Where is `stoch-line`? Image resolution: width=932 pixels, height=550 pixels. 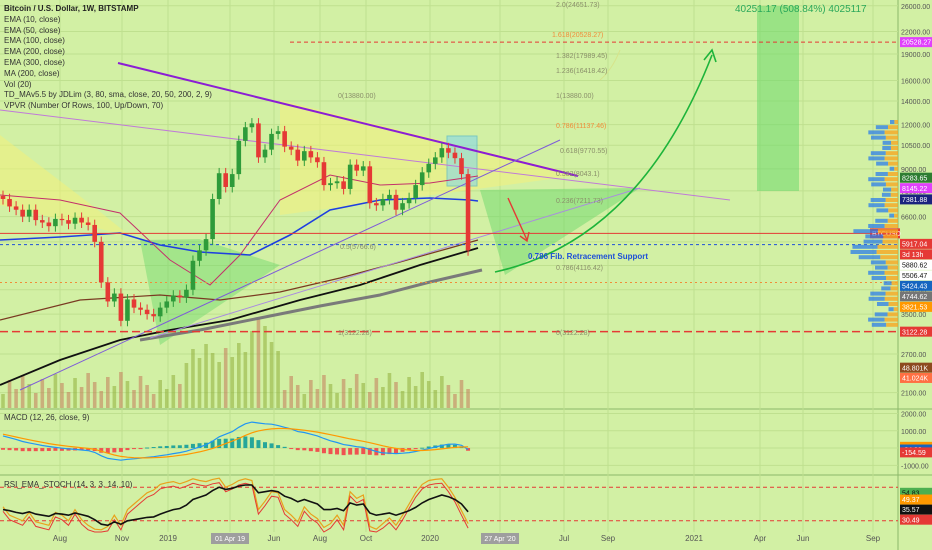 stoch-line is located at coordinates (235, 504).